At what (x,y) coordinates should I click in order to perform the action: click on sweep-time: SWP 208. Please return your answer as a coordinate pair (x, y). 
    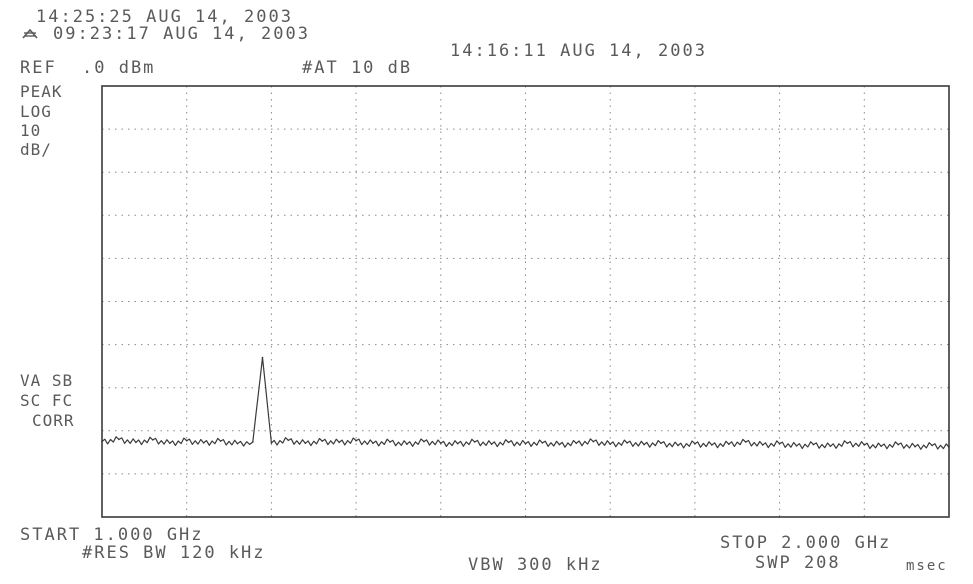
    Looking at the image, I should click on (798, 563).